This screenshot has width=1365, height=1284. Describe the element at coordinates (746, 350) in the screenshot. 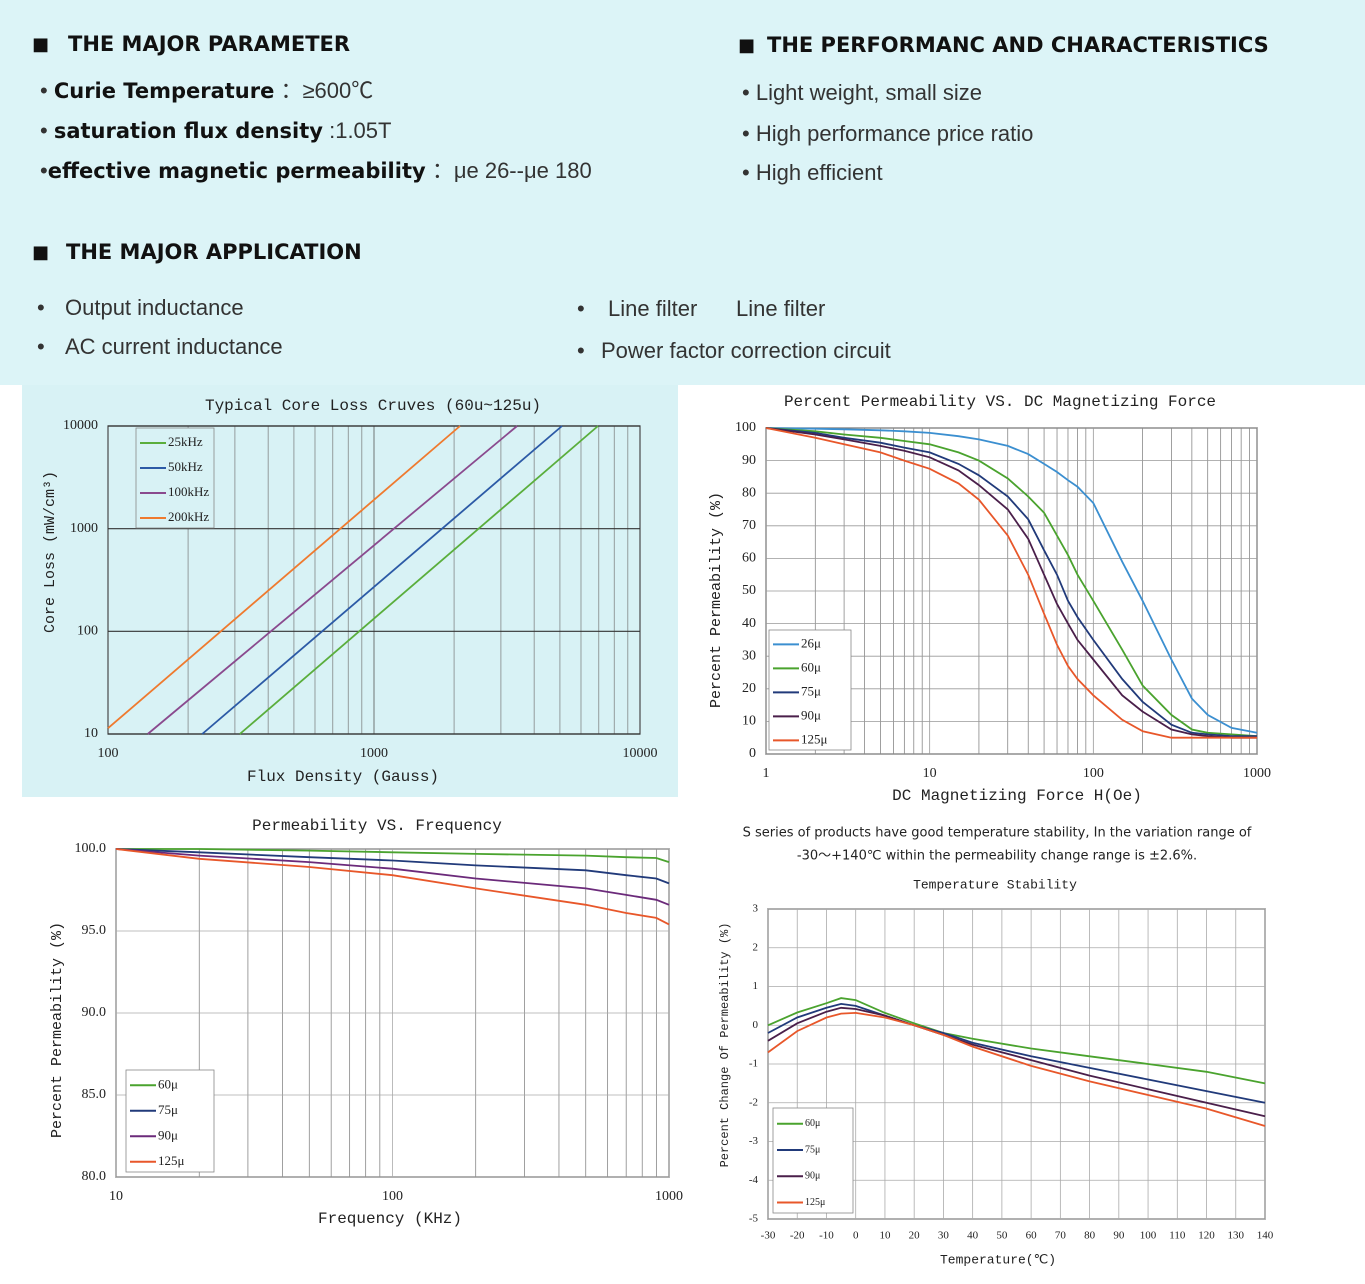

I see `application-item: Power factor correction circuit` at that location.